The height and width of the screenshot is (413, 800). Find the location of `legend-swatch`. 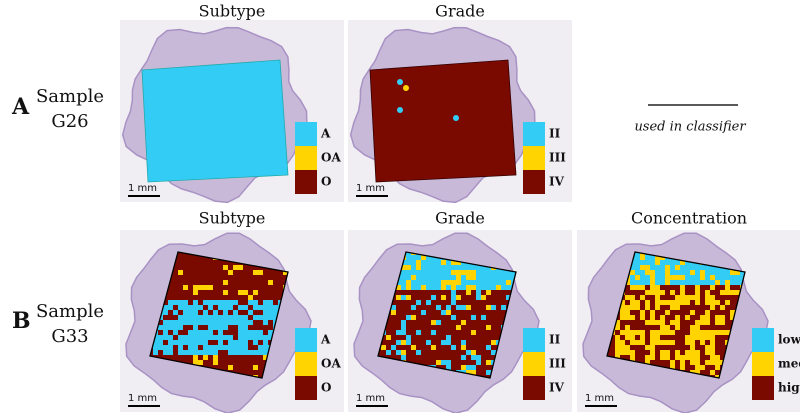

legend-swatch is located at coordinates (534, 158).